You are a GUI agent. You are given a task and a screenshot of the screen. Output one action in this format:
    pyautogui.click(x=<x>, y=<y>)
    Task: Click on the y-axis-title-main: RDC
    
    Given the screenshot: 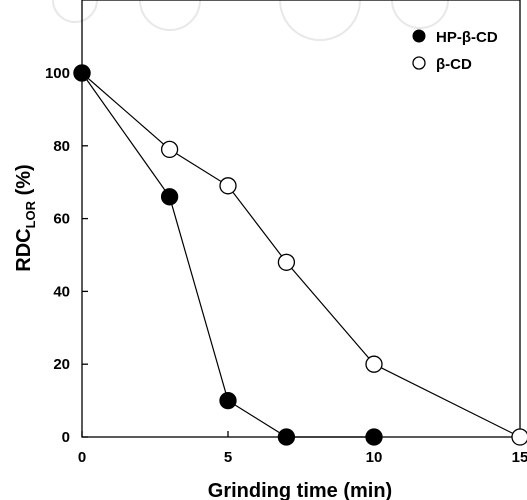 What is the action you would take?
    pyautogui.click(x=24, y=249)
    